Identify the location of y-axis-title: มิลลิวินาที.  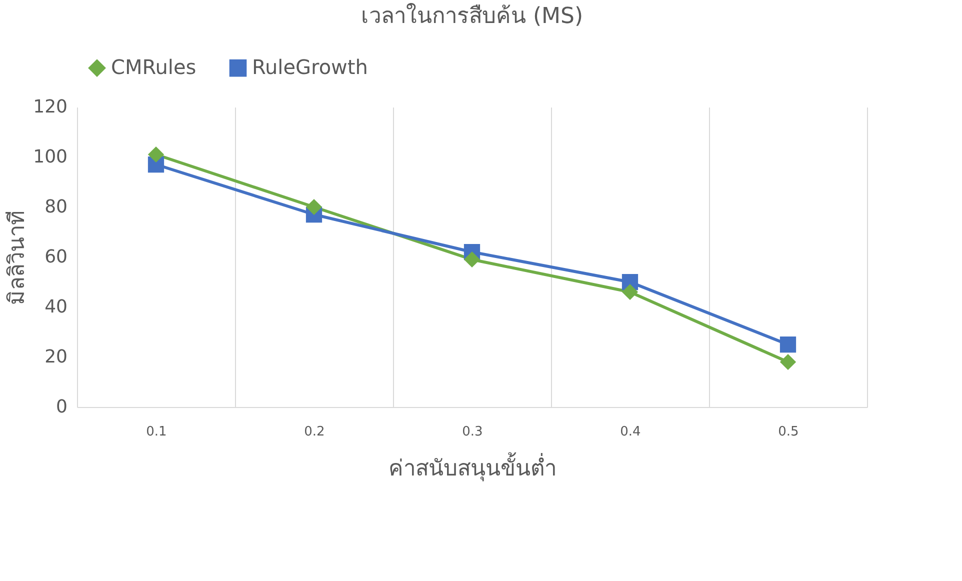
(17, 257).